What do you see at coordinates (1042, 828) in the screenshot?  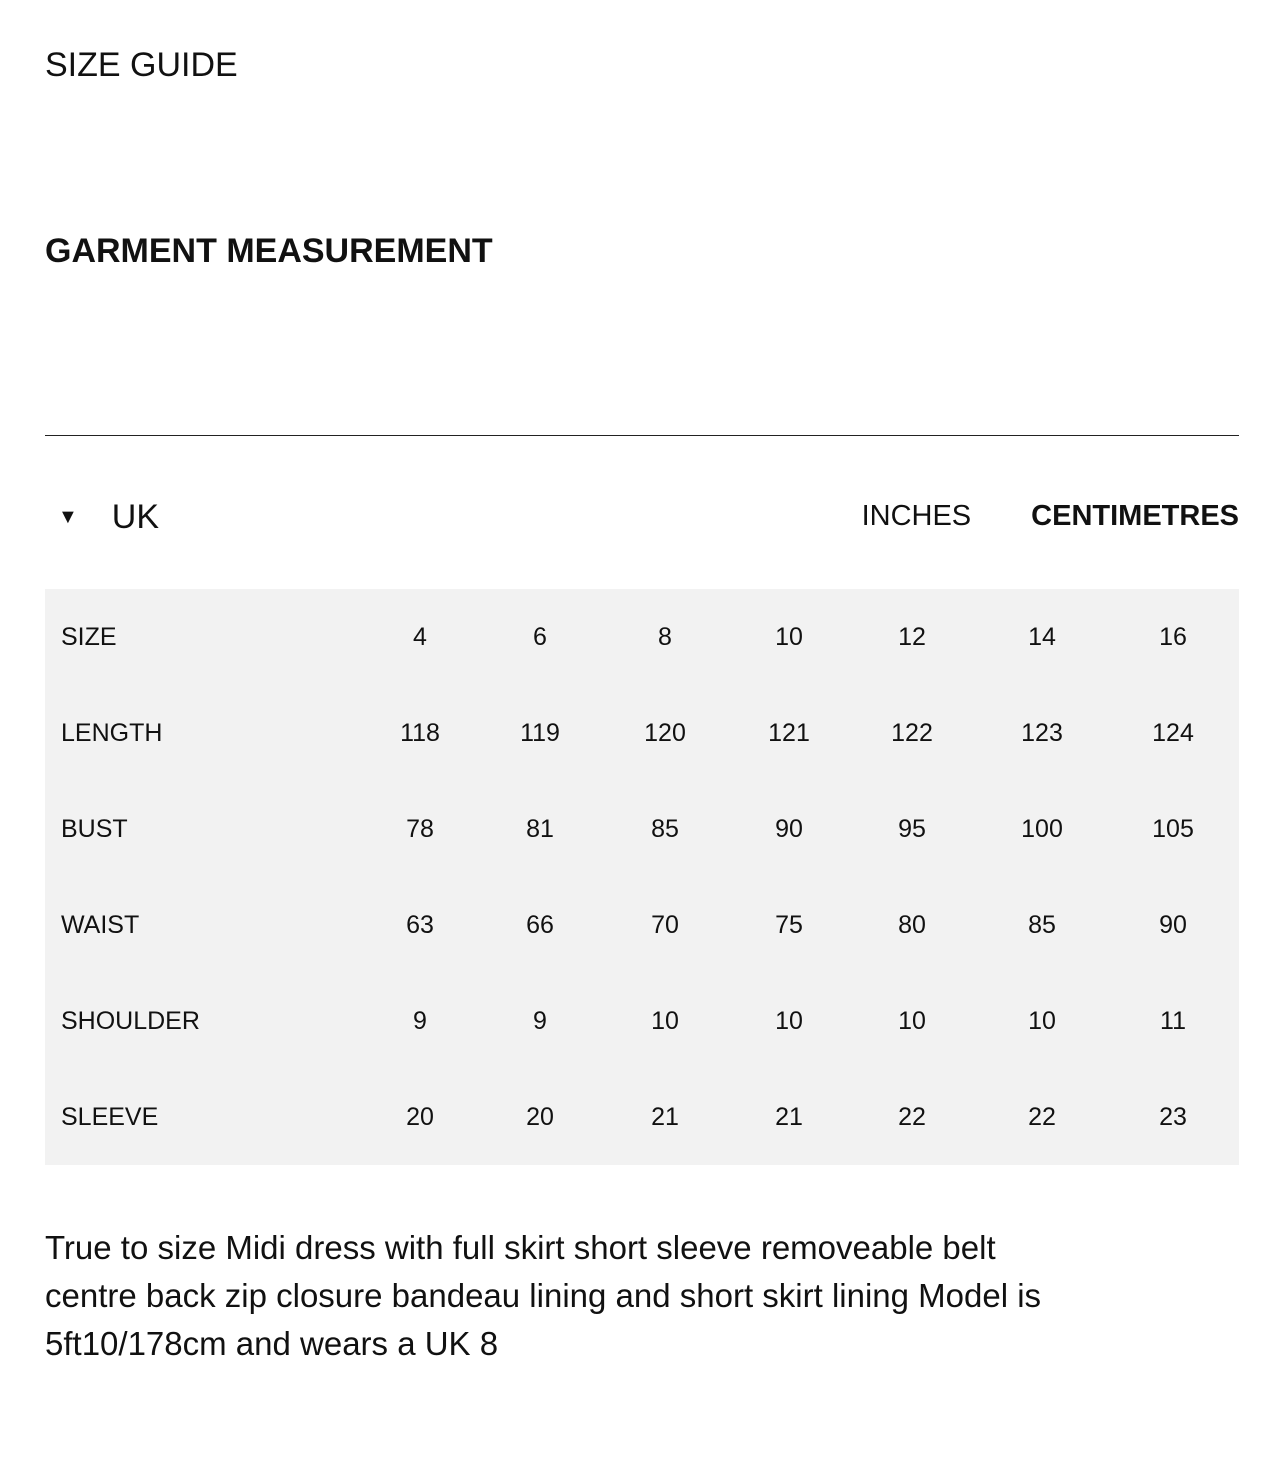 I see `table-cell: 100` at bounding box center [1042, 828].